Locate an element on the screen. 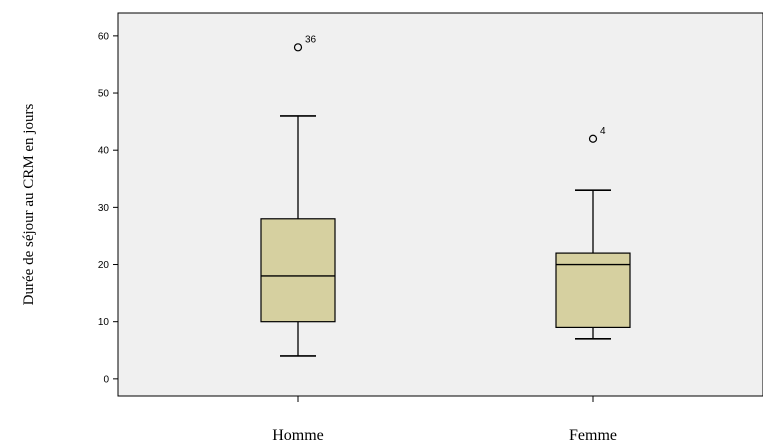 The image size is (763, 446). outlier-label: 36 is located at coordinates (311, 39).